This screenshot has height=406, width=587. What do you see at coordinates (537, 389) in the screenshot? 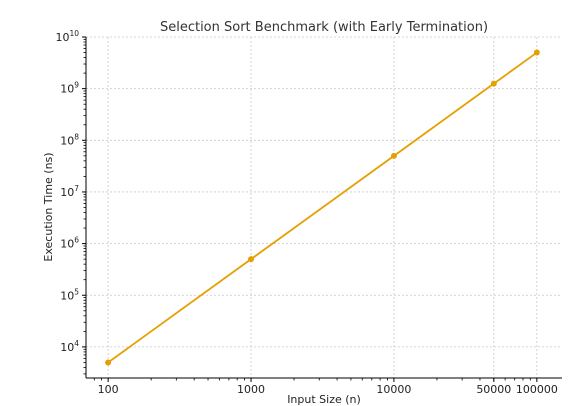
I see `x-tick-label-4: 100000` at bounding box center [537, 389].